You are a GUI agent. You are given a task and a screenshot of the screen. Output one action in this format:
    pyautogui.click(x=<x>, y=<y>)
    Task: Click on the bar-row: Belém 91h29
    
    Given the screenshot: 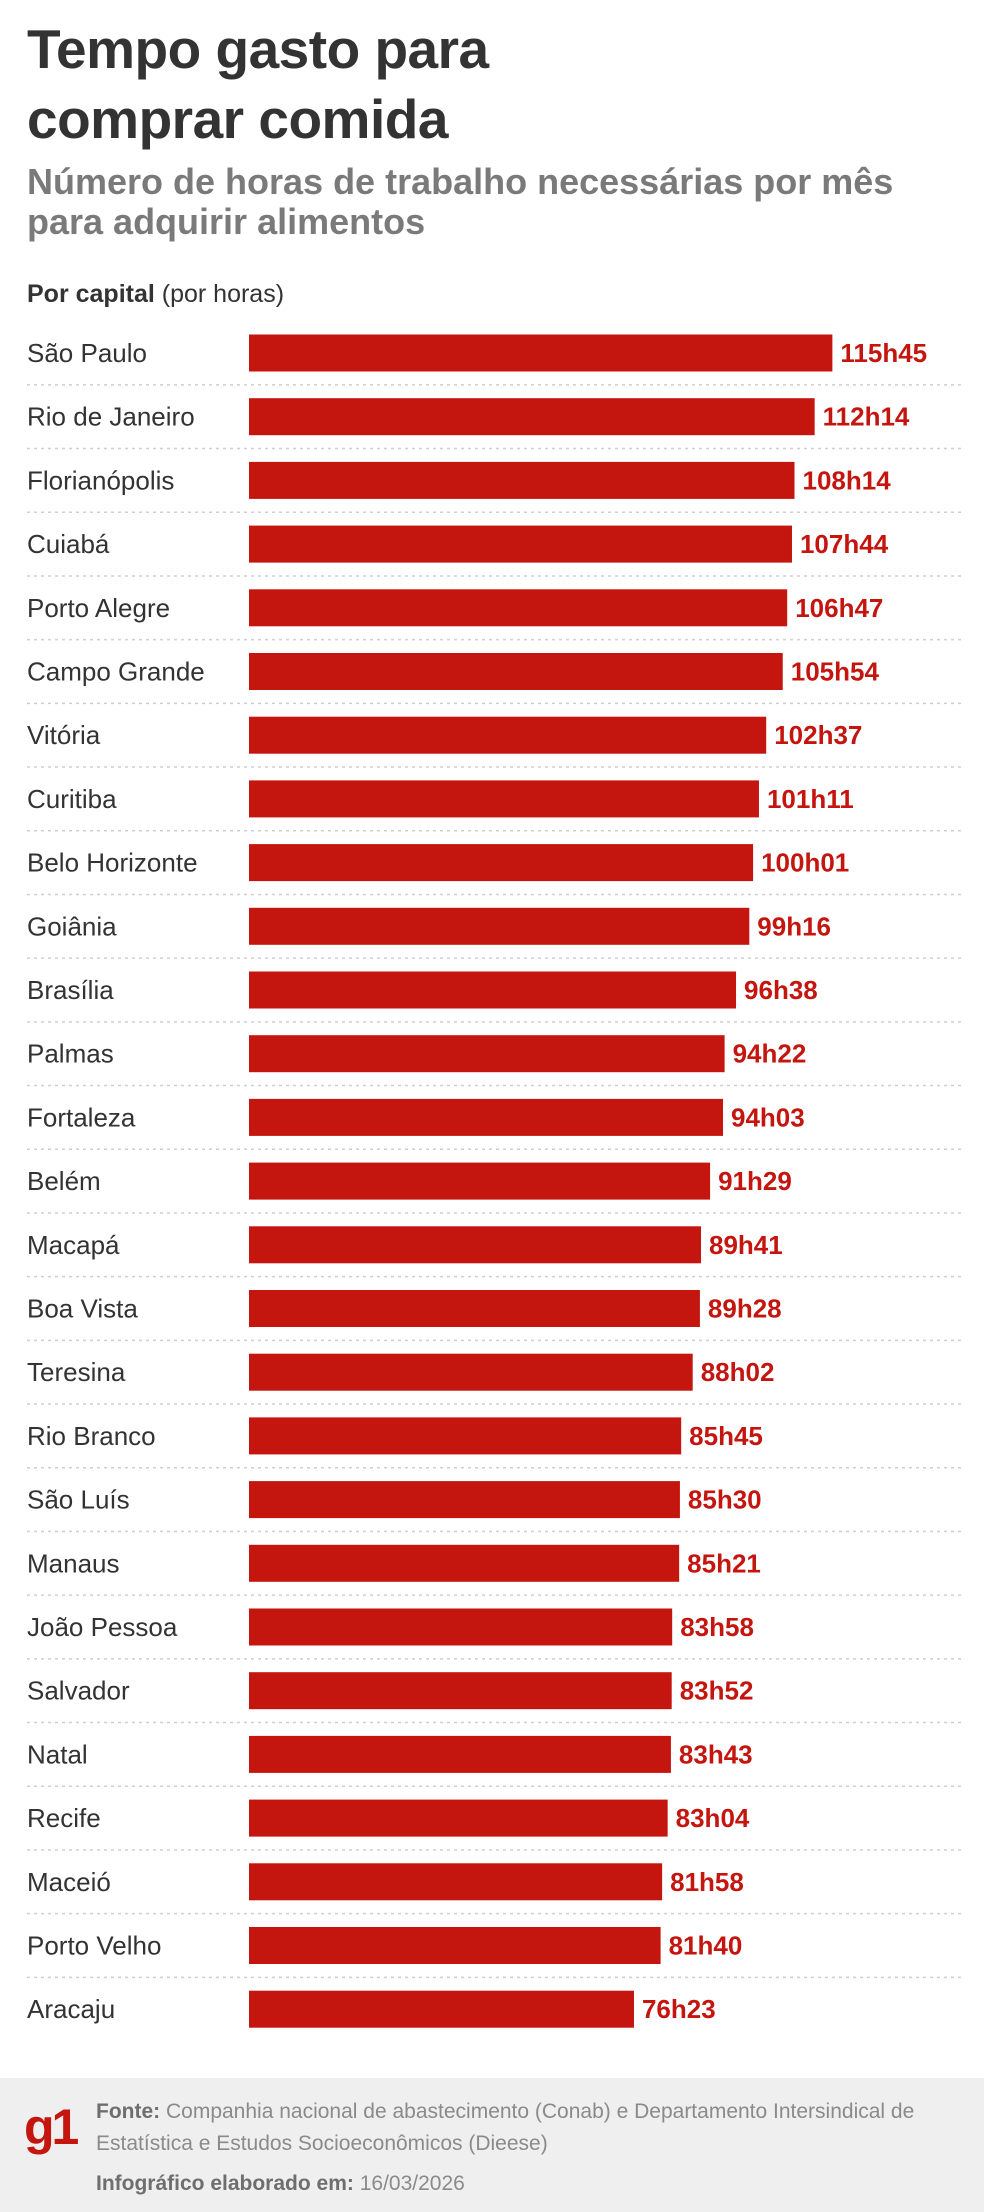 What is the action you would take?
    pyautogui.click(x=494, y=1188)
    